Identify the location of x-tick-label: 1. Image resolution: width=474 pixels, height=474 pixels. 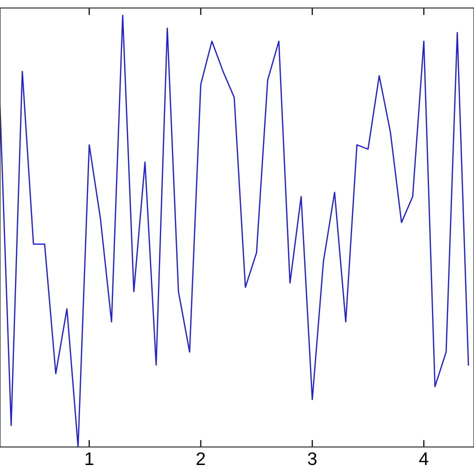
(90, 458).